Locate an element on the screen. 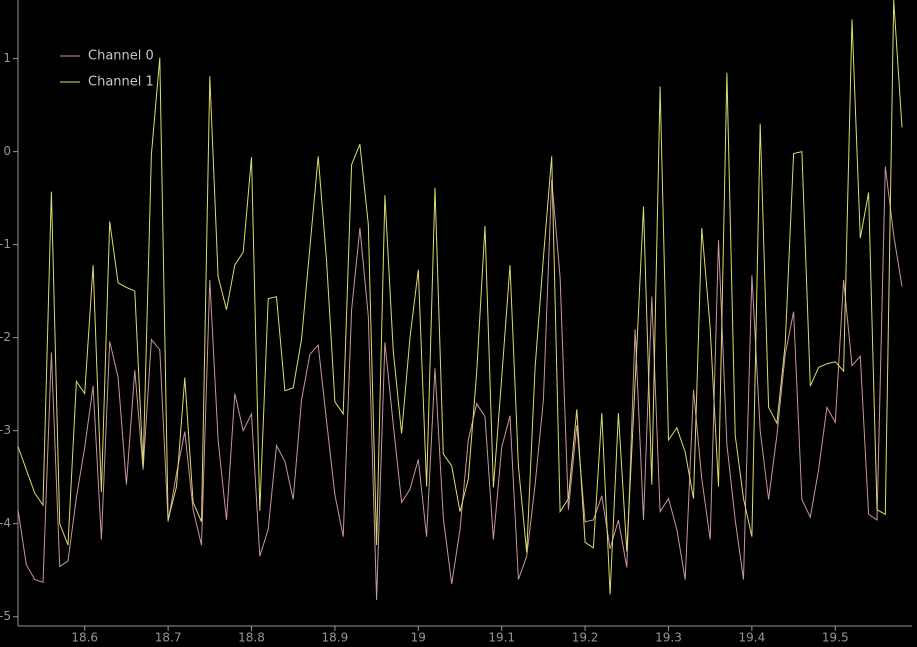 This screenshot has height=647, width=917. y-tick-label: 1 is located at coordinates (7, 58).